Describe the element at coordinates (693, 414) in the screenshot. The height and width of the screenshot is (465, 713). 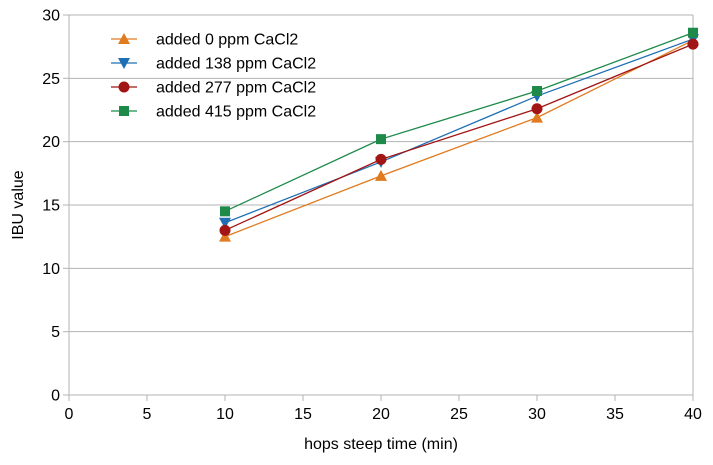
I see `x-tick-label: 40` at that location.